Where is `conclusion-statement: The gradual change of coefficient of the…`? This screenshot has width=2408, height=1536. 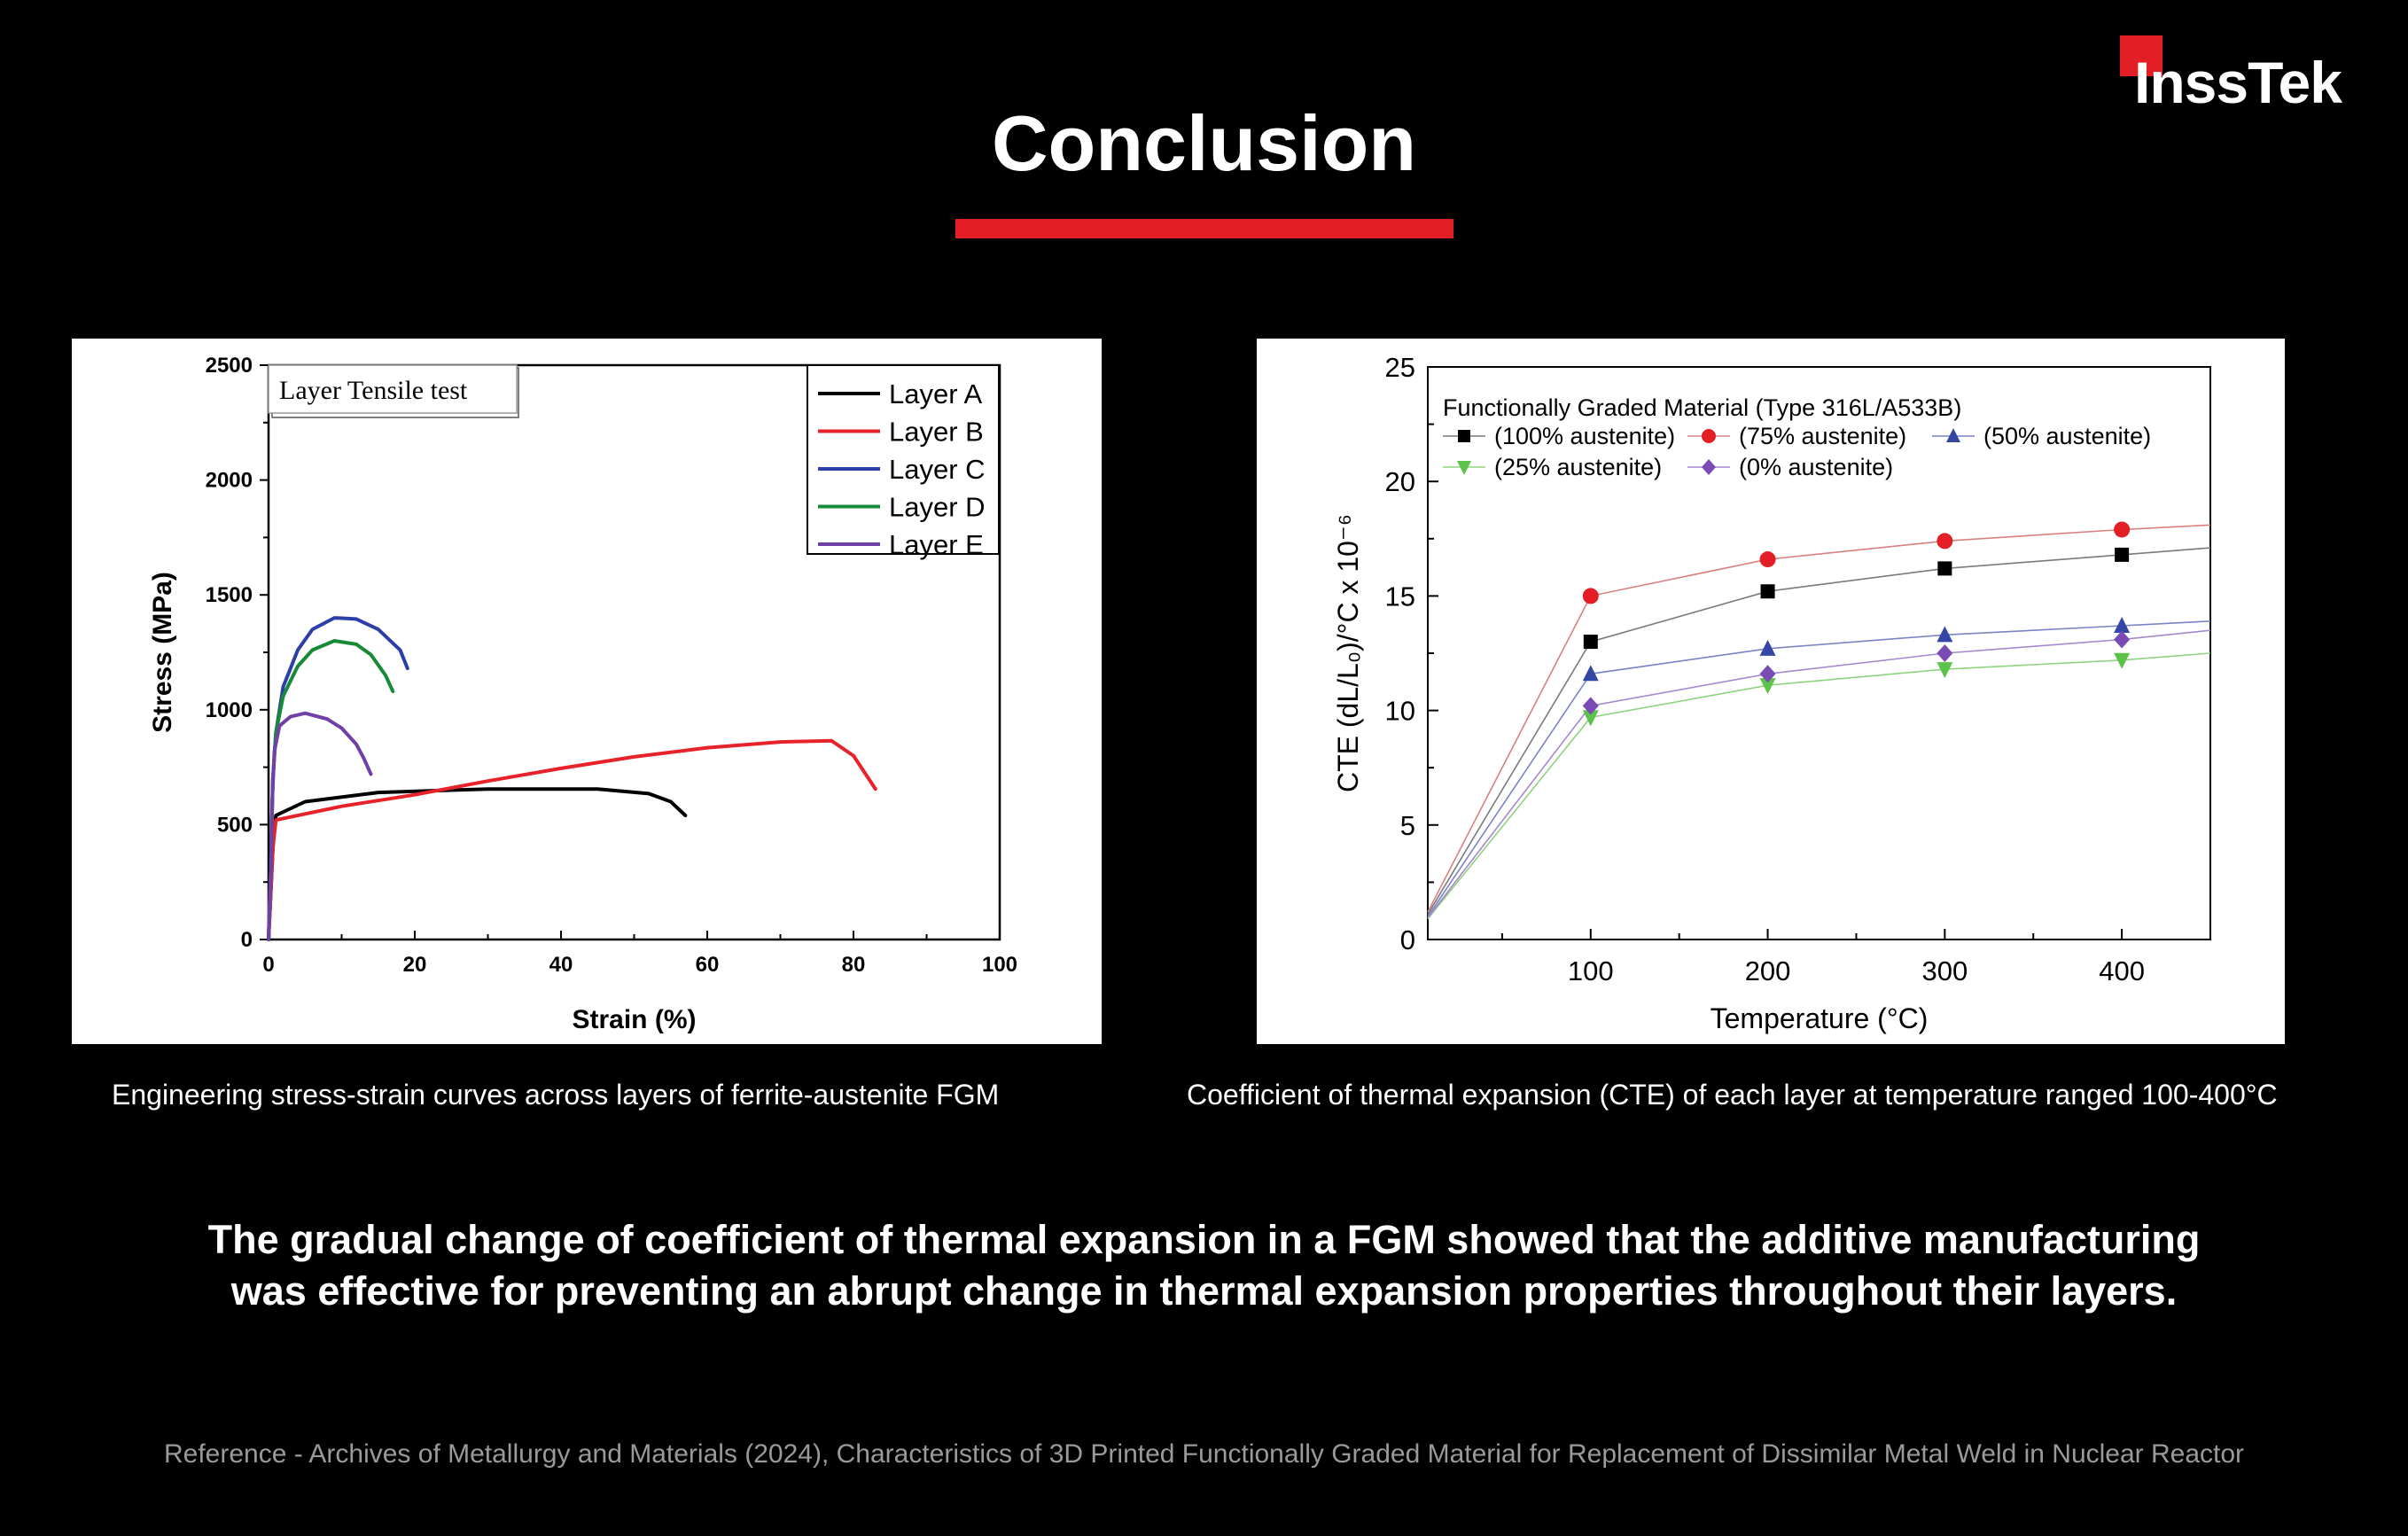 conclusion-statement: The gradual change of coefficient of the… is located at coordinates (1204, 1265).